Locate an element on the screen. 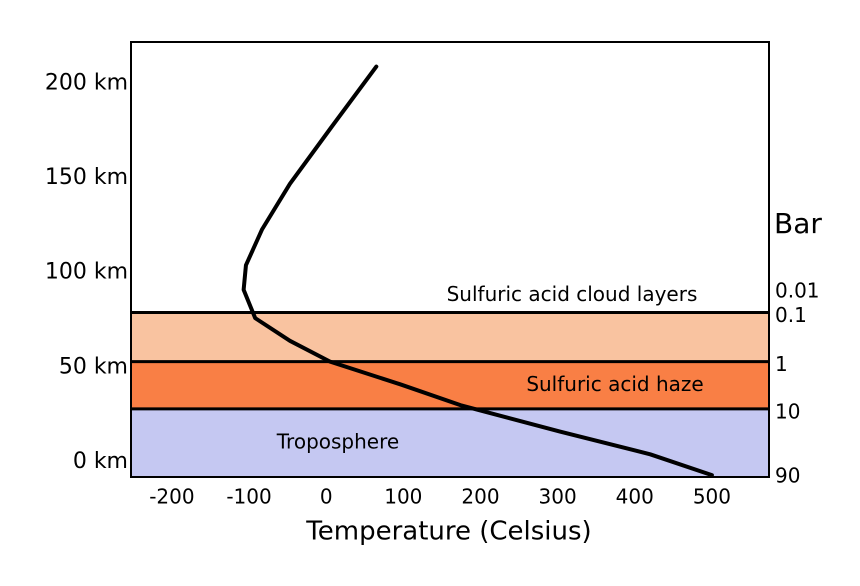 This screenshot has height=586, width=860. pressure-tick-label: 10 is located at coordinates (787, 411).